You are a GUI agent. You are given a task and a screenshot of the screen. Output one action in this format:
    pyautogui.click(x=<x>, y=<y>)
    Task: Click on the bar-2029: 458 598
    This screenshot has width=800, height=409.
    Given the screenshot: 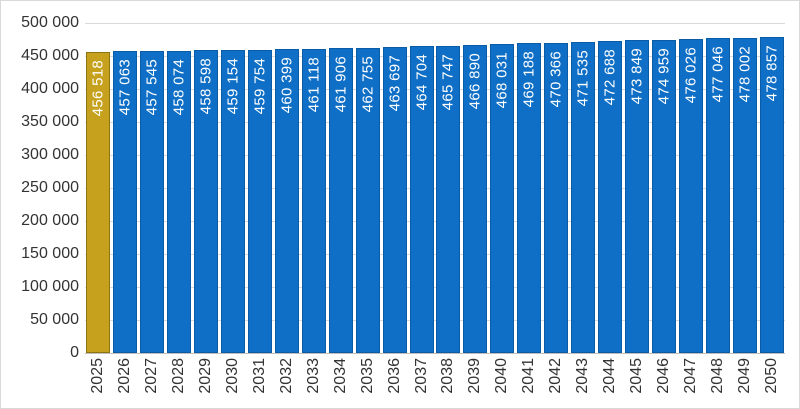 What is the action you would take?
    pyautogui.click(x=206, y=201)
    